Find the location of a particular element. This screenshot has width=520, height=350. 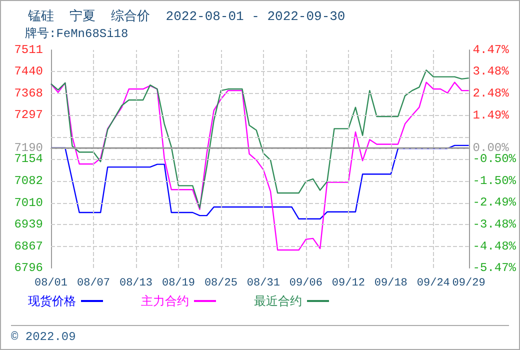

x-tick-label: 09/18 is located at coordinates (391, 284).